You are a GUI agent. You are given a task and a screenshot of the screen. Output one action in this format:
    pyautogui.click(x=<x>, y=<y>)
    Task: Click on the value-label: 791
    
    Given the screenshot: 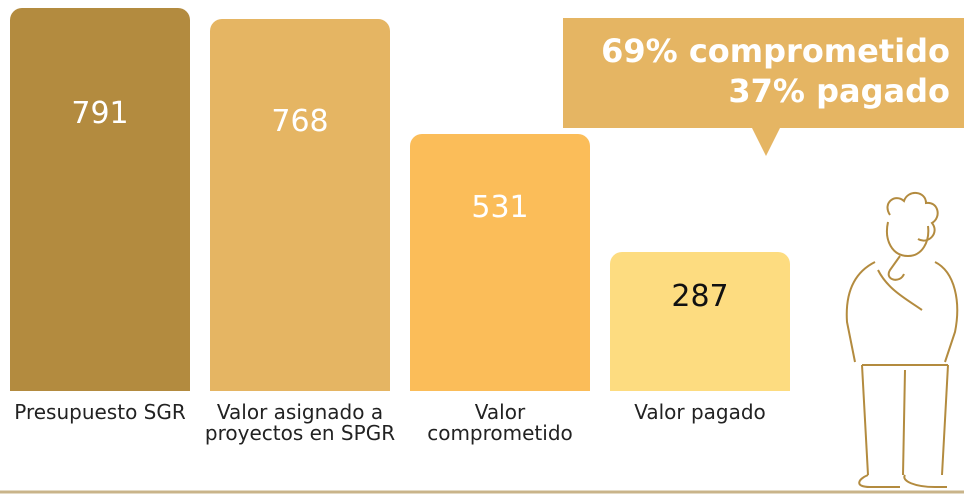 What is the action you would take?
    pyautogui.click(x=100, y=113)
    